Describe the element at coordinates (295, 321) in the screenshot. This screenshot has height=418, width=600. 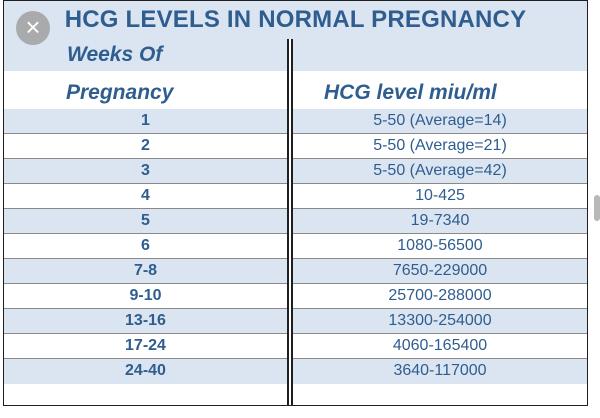
I see `table-row: 13-16 13300-254000` at that location.